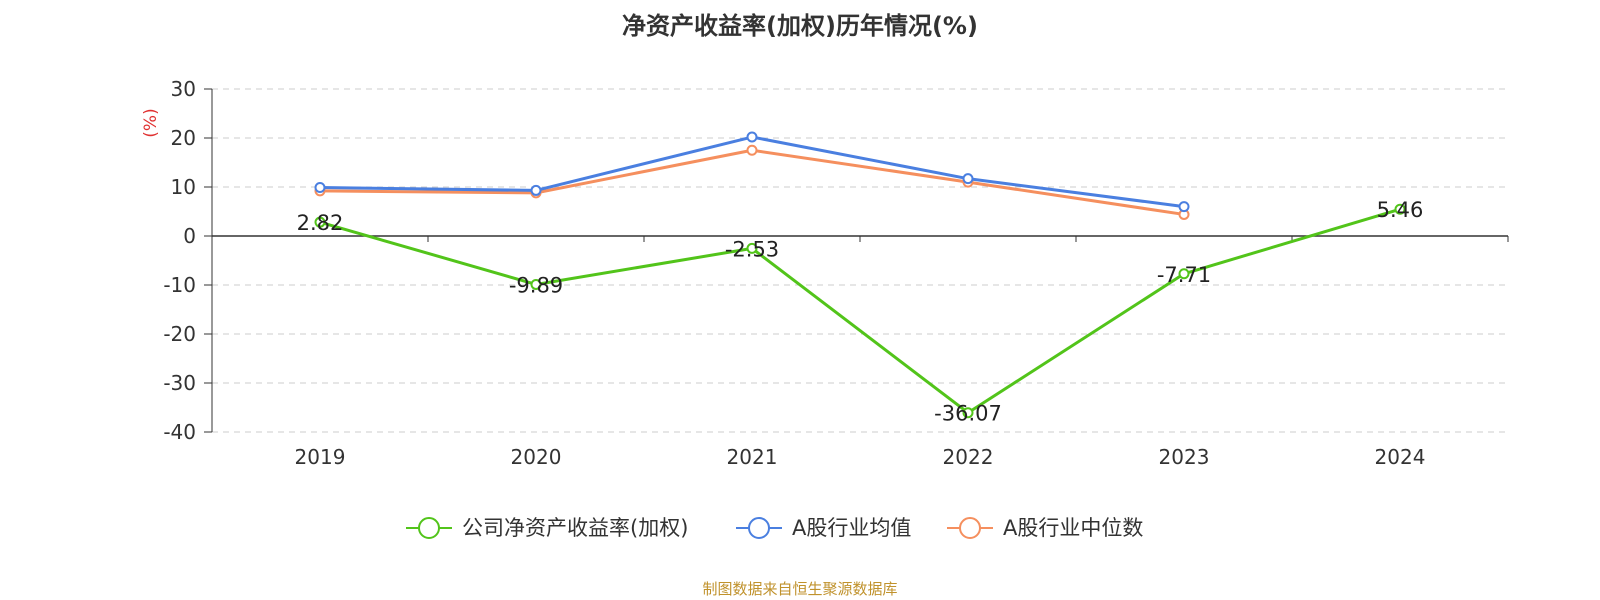  Describe the element at coordinates (1073, 528) in the screenshot. I see `legend-label: A股行业中位数` at that location.